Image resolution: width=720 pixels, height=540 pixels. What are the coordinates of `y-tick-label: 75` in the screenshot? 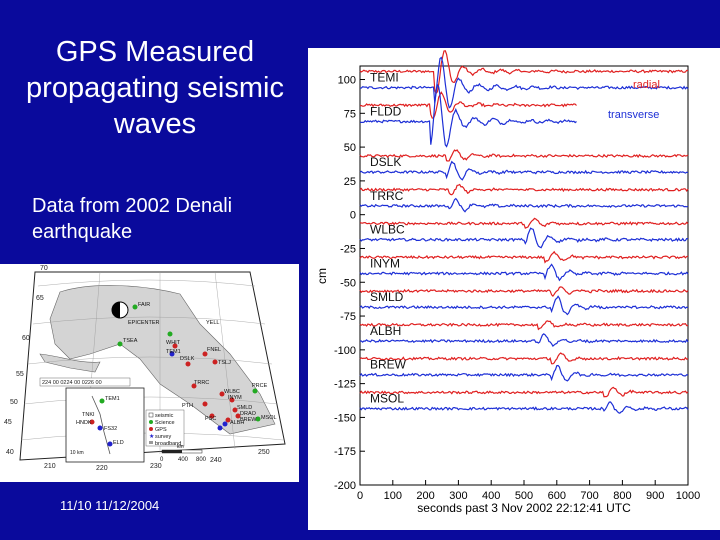 It's located at (350, 114).